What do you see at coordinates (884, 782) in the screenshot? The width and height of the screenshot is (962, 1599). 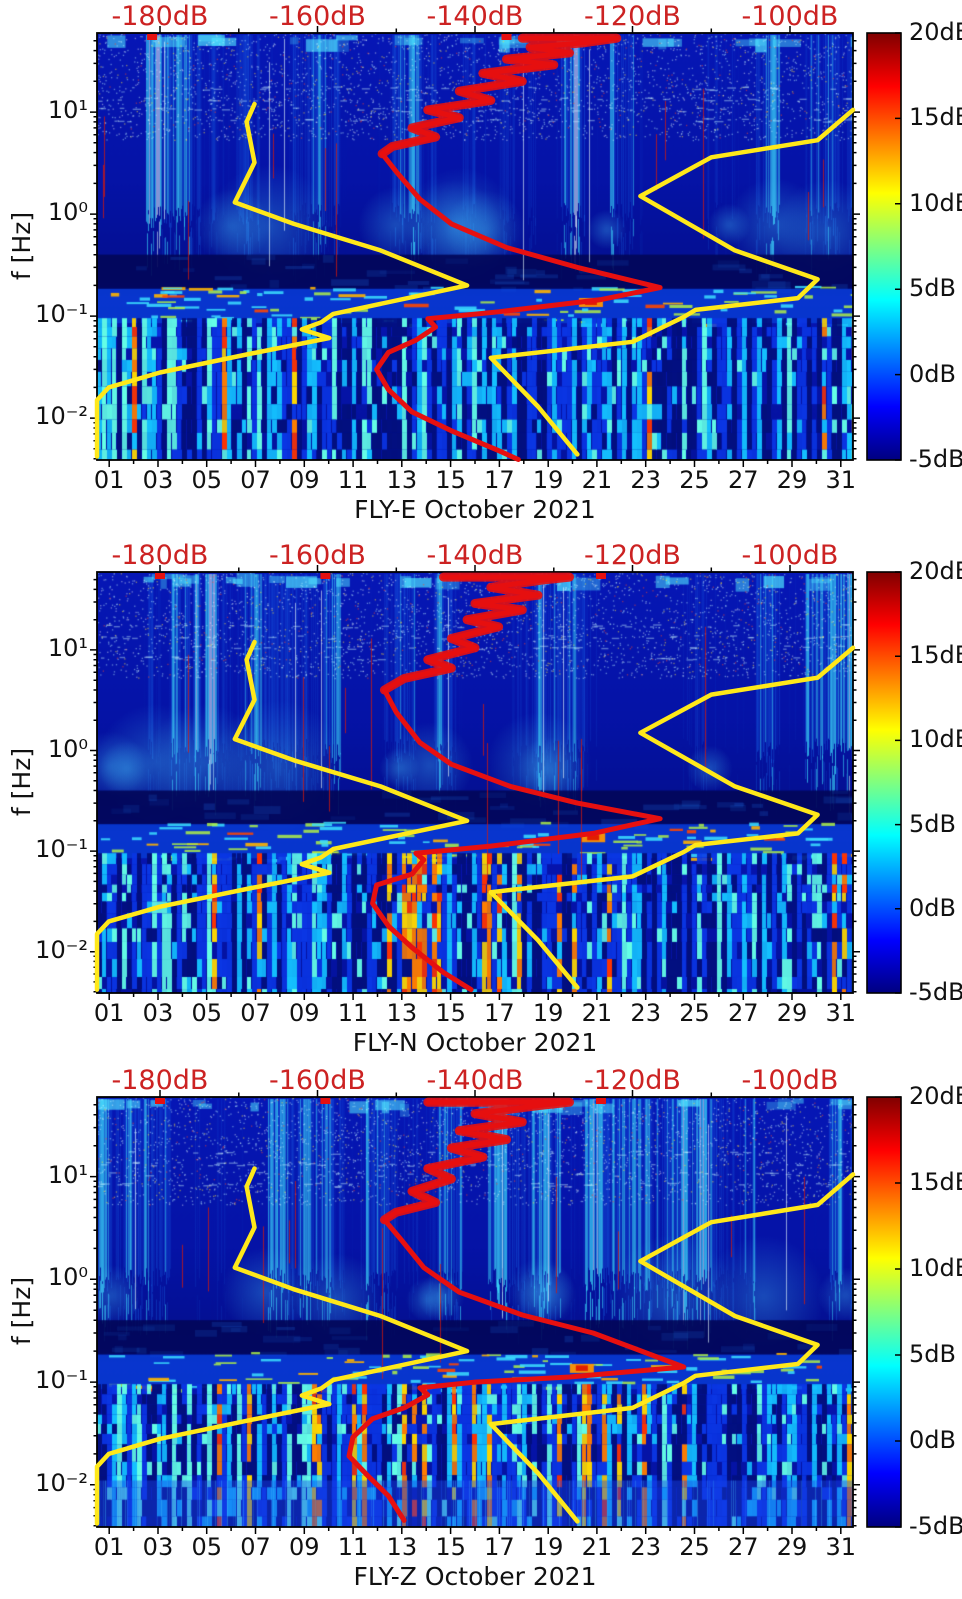 I see `colorbar-fly-n` at bounding box center [884, 782].